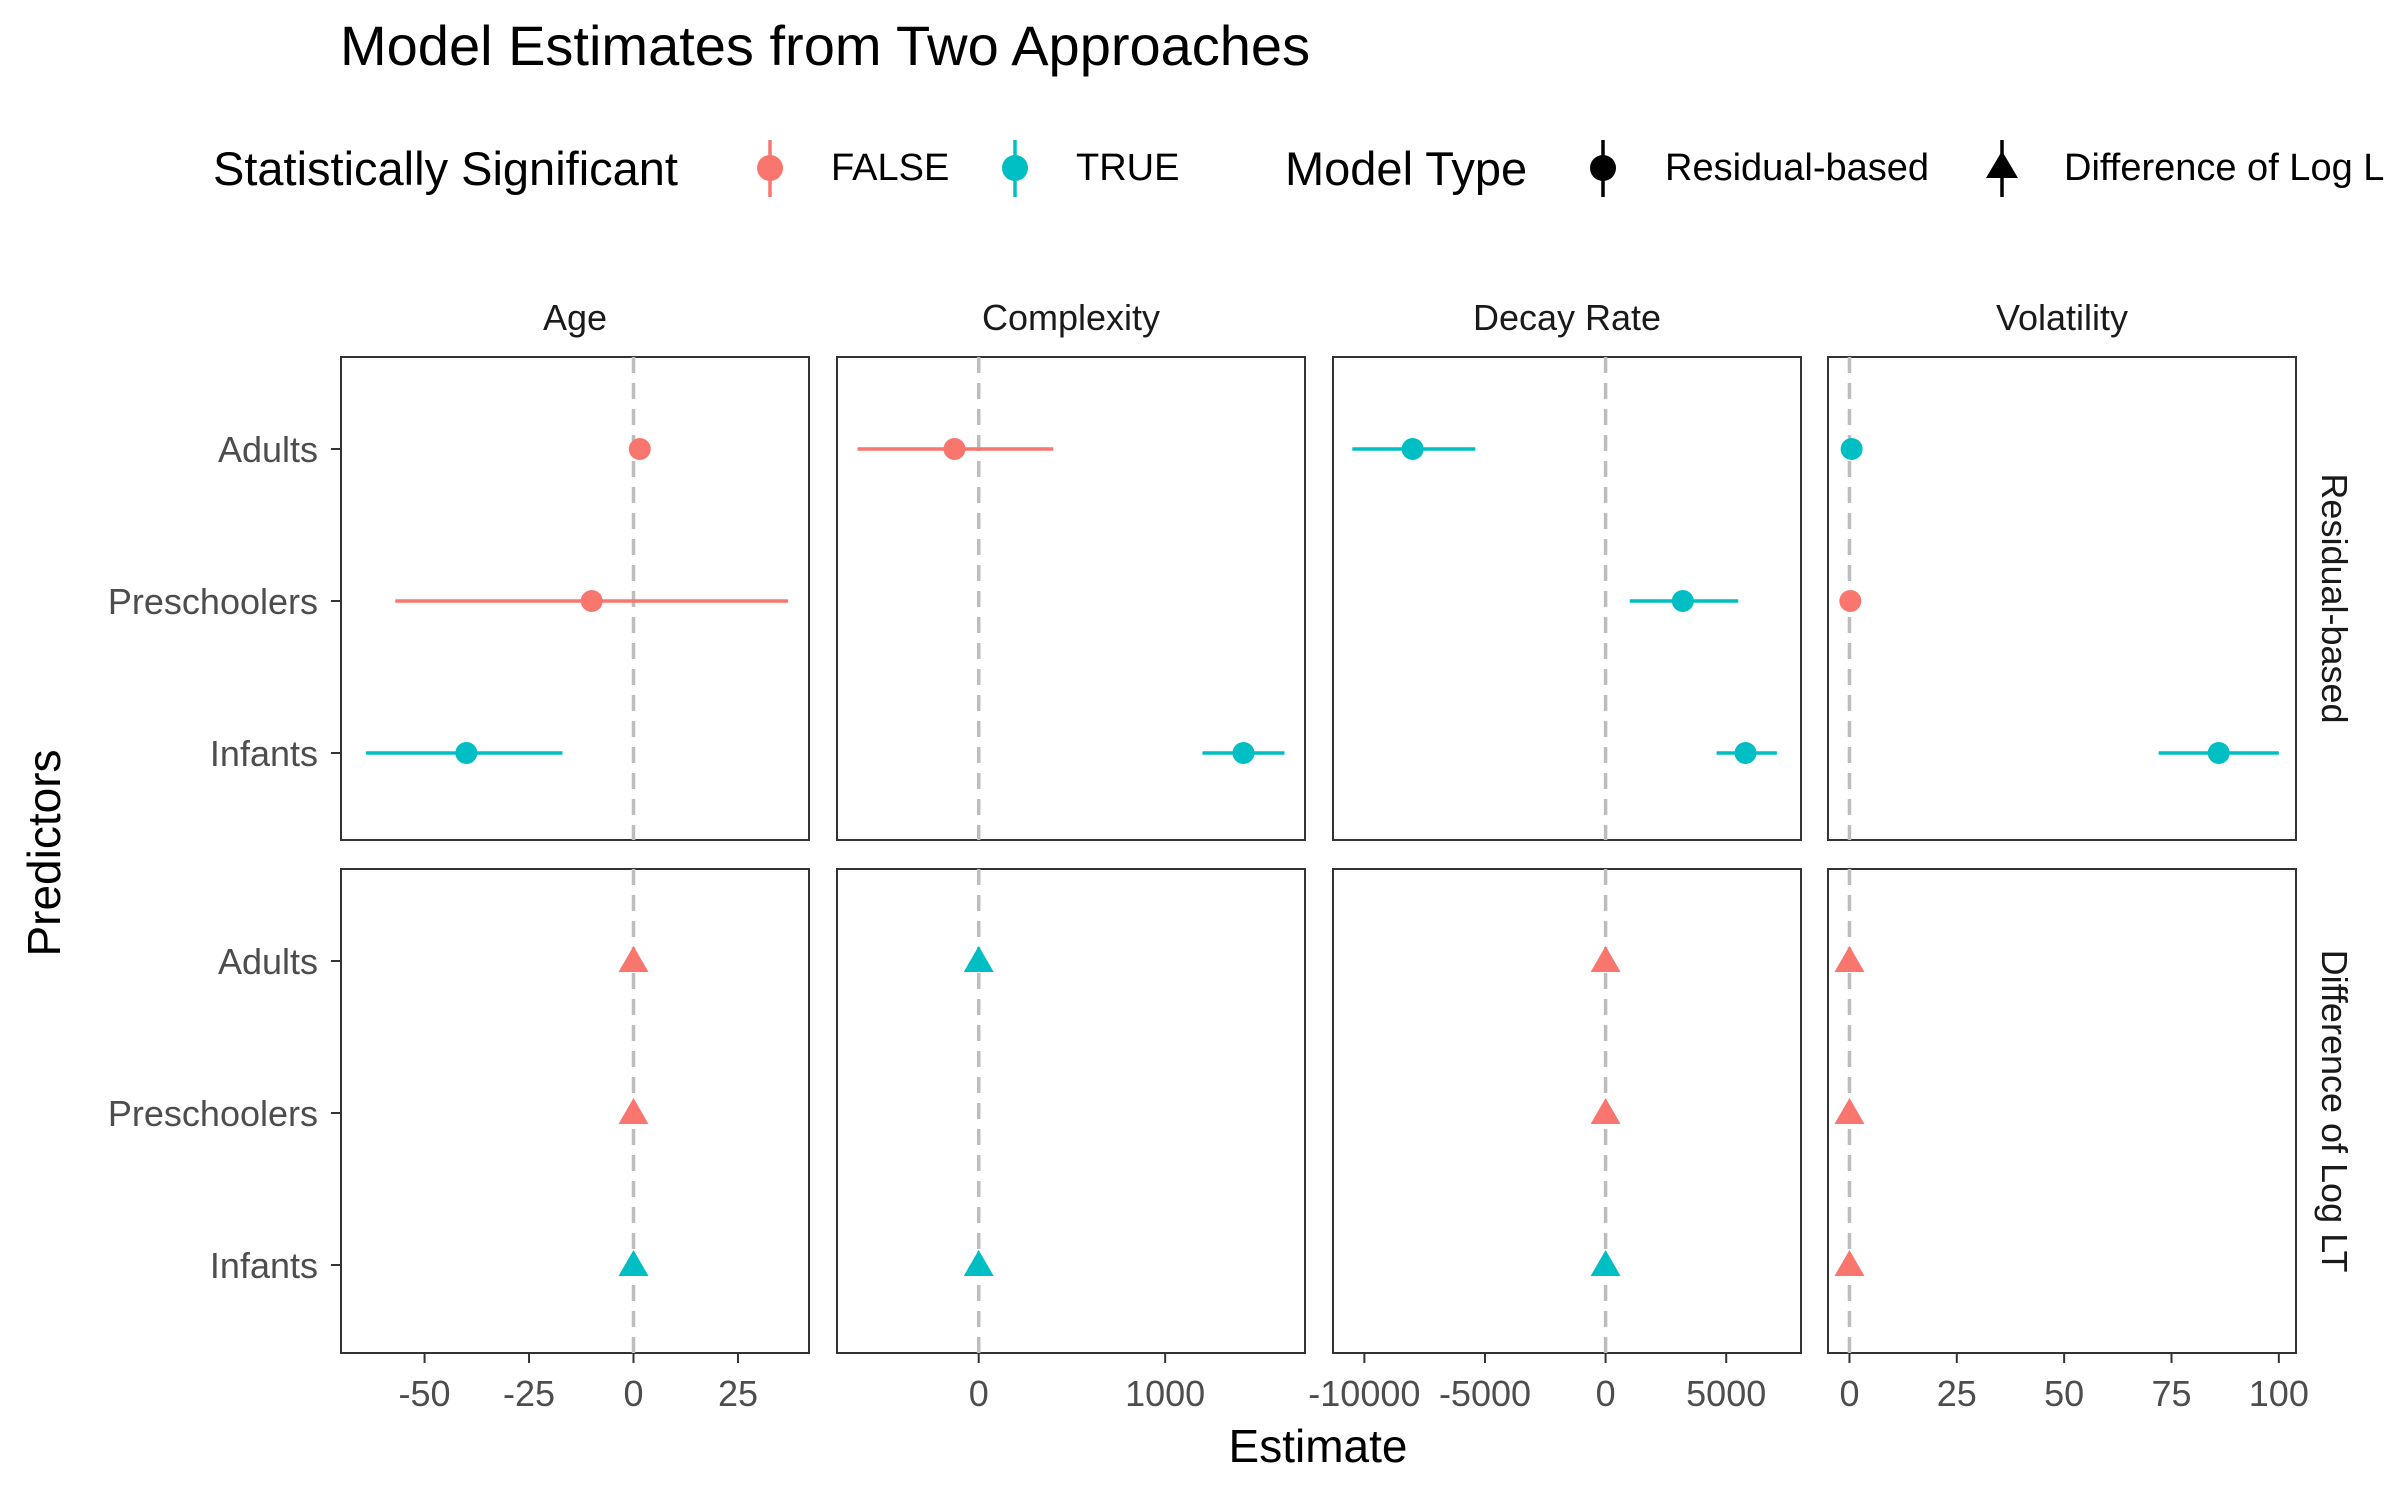 The width and height of the screenshot is (2400, 1500). Describe the element at coordinates (2062, 598) in the screenshot. I see `panel-volatility-residual-based` at that location.